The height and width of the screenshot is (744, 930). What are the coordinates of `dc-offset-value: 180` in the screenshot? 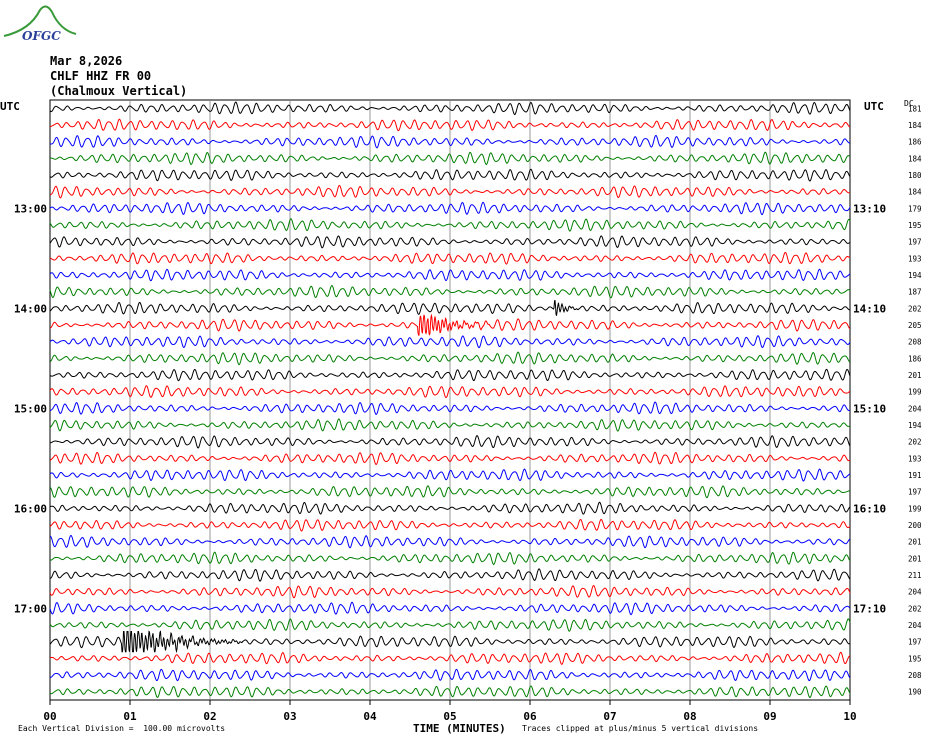 It's located at (915, 175).